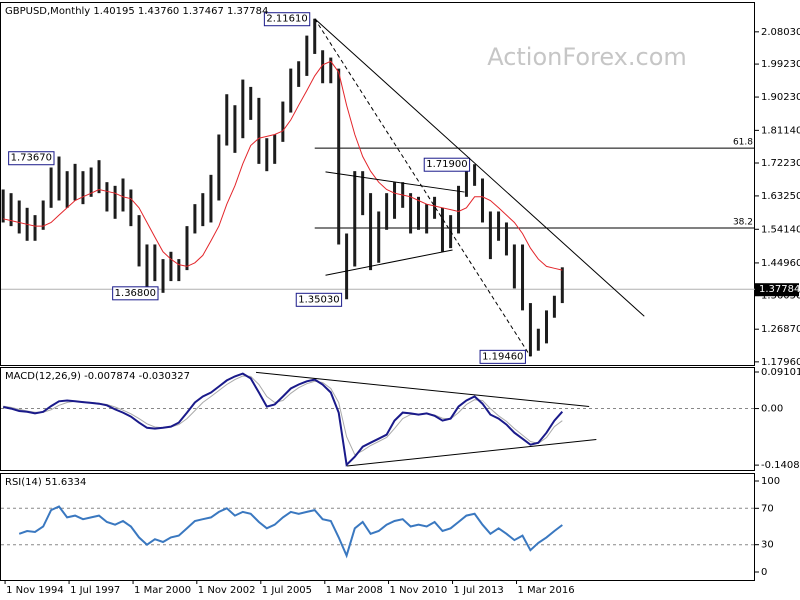  Describe the element at coordinates (287, 590) in the screenshot. I see `x-tick-label: 1 Jul 2005` at that location.